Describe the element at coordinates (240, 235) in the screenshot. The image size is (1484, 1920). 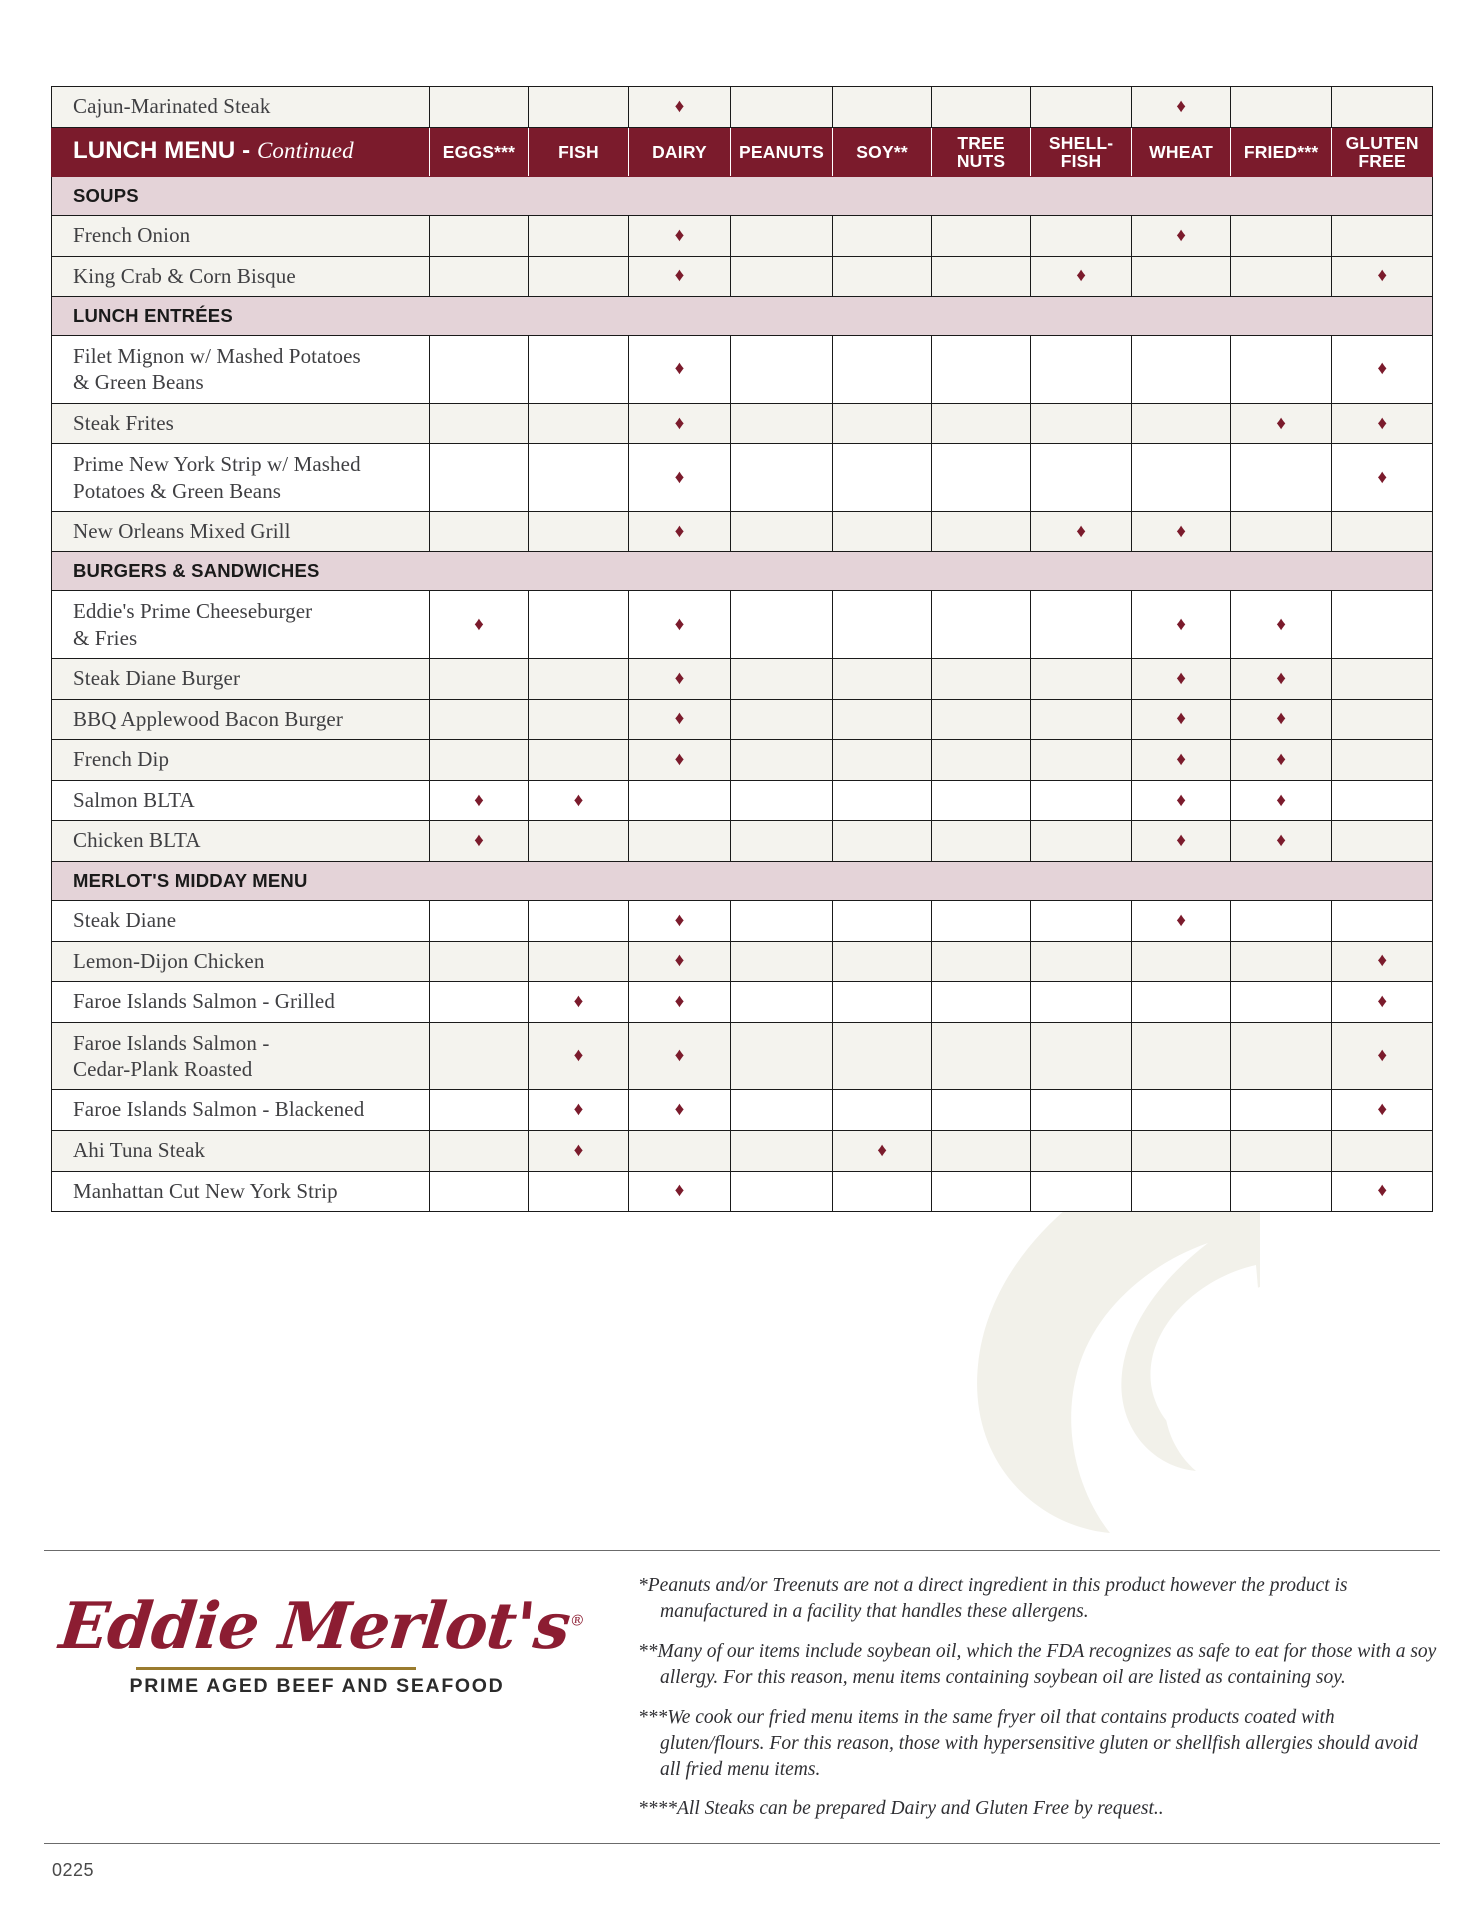
I see `menu-item-name: French Onion` at that location.